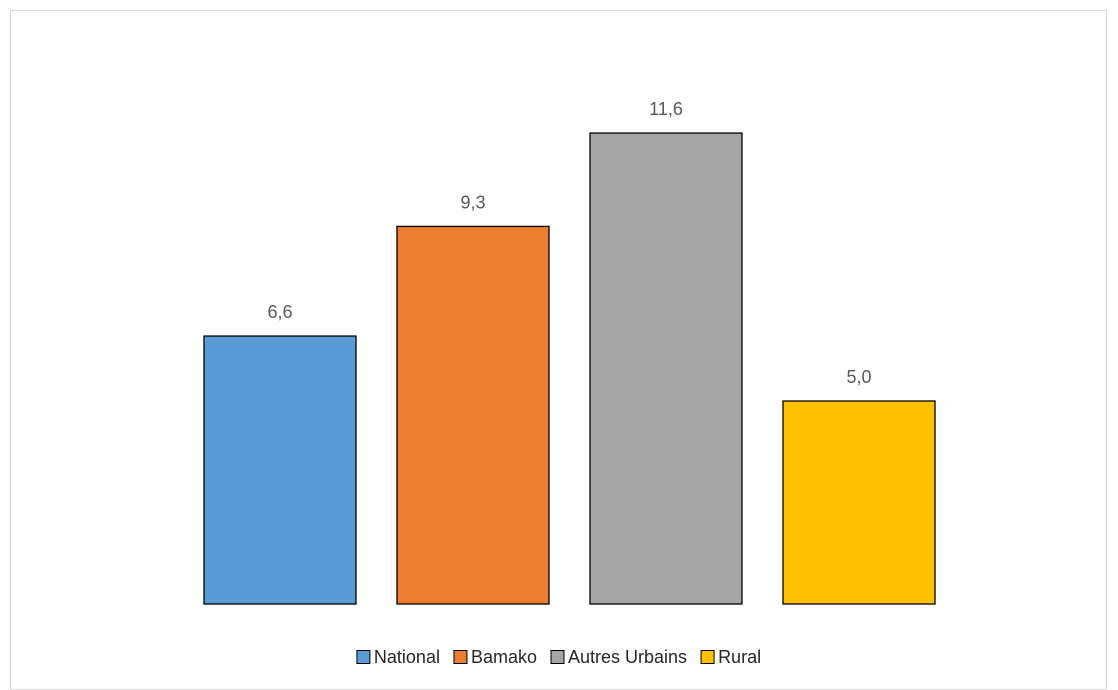 This screenshot has height=690, width=1118. Describe the element at coordinates (363, 657) in the screenshot. I see `legend-swatch-national` at that location.